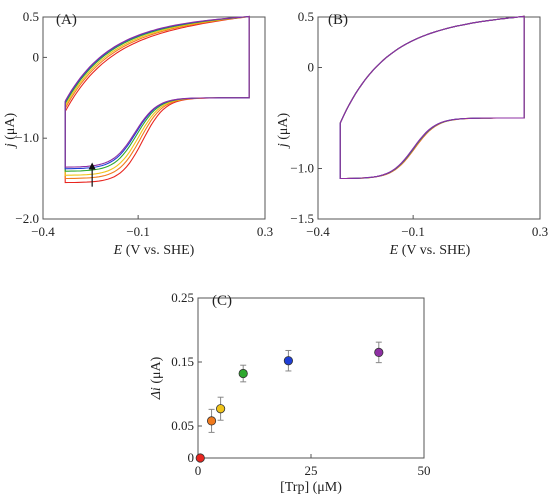 The image size is (550, 499). I want to click on panel-a-x-tick-label: 0.3, so click(265, 231).